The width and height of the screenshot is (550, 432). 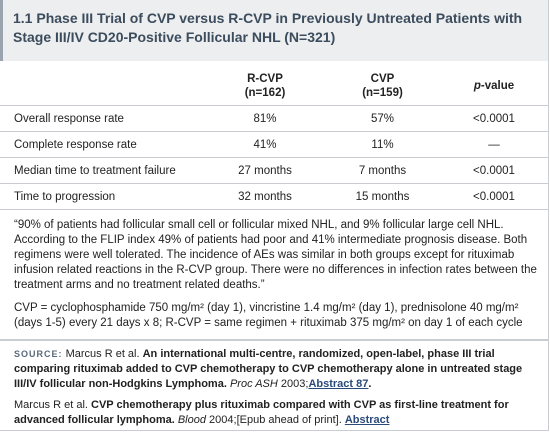 I want to click on empty-header, so click(x=102, y=86).